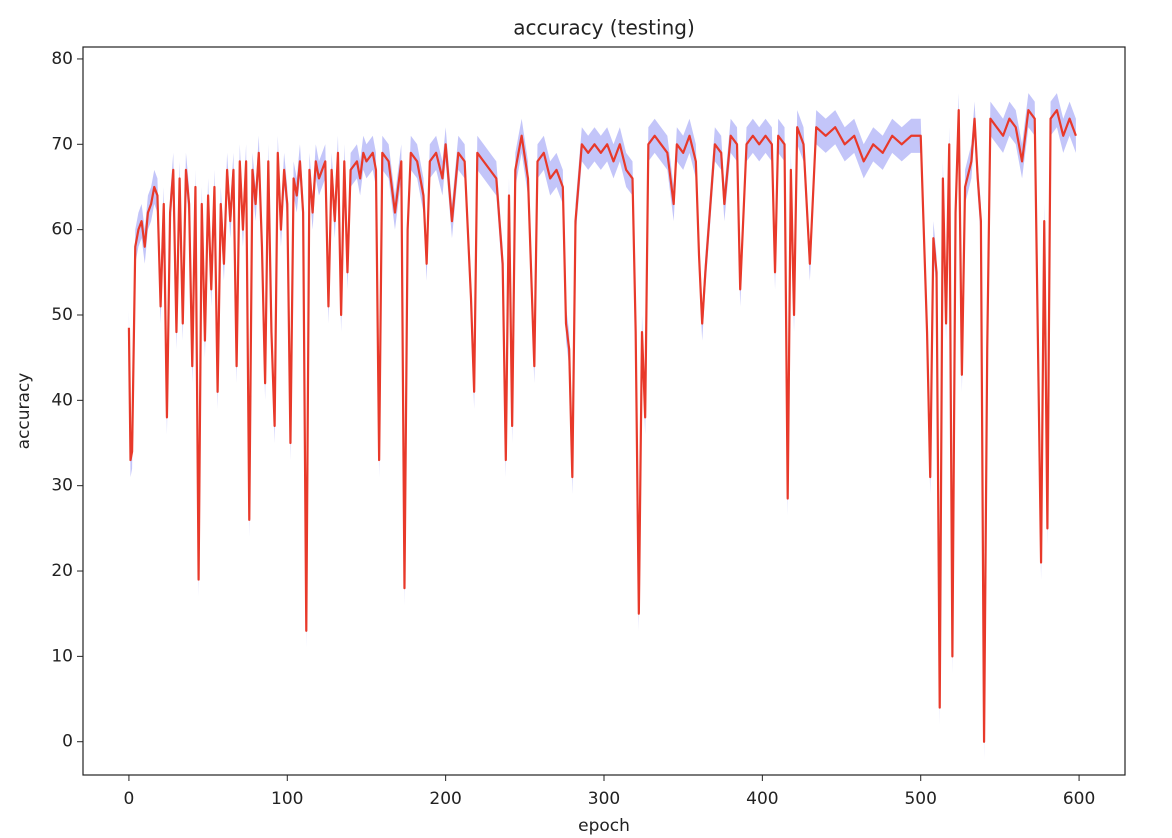  I want to click on x-tick-label: 500, so click(920, 799).